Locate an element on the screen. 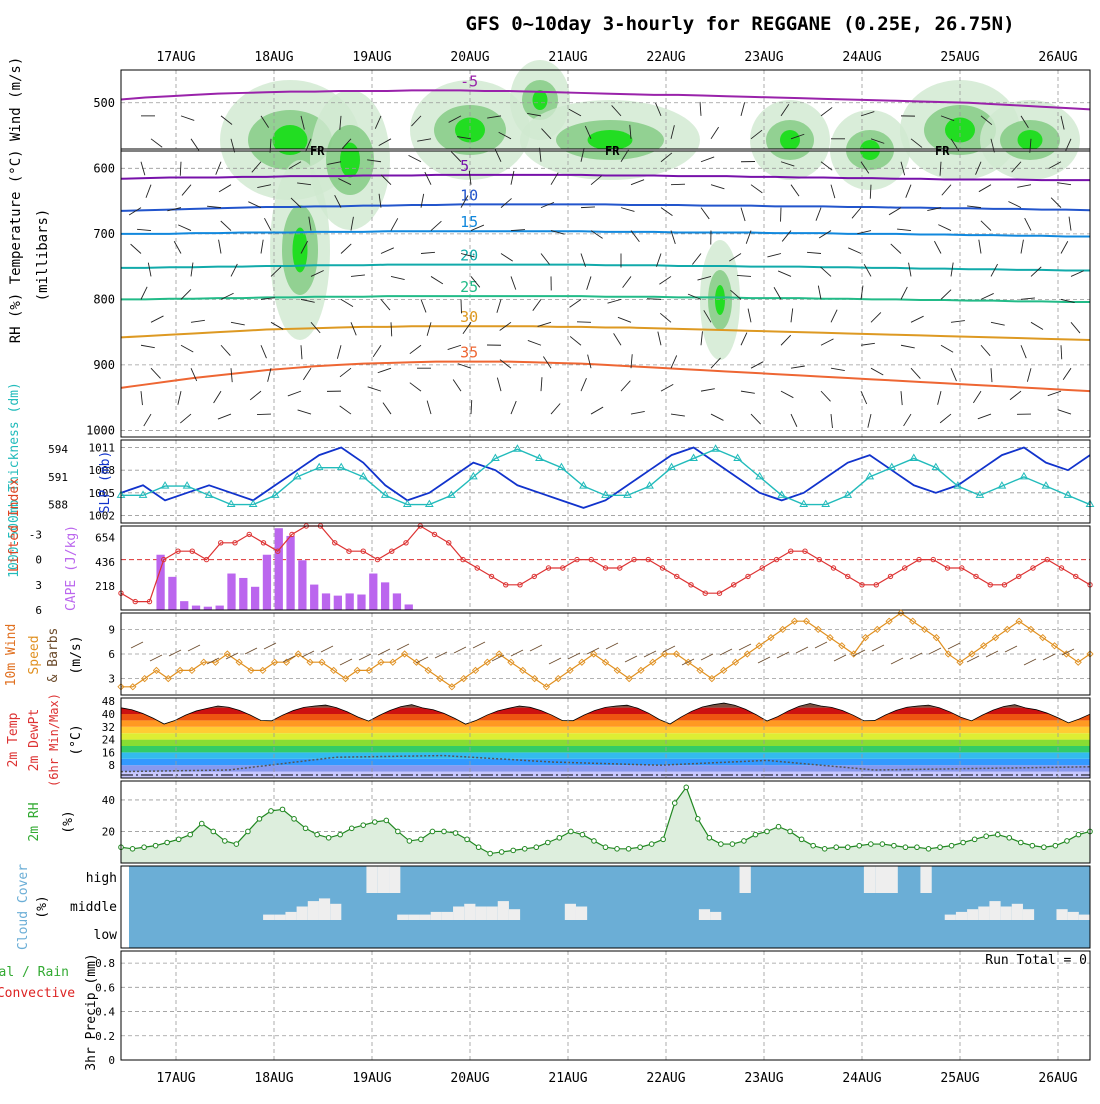 This screenshot has width=1100, height=1104. upper-ytick-800: 800 is located at coordinates (104, 299).